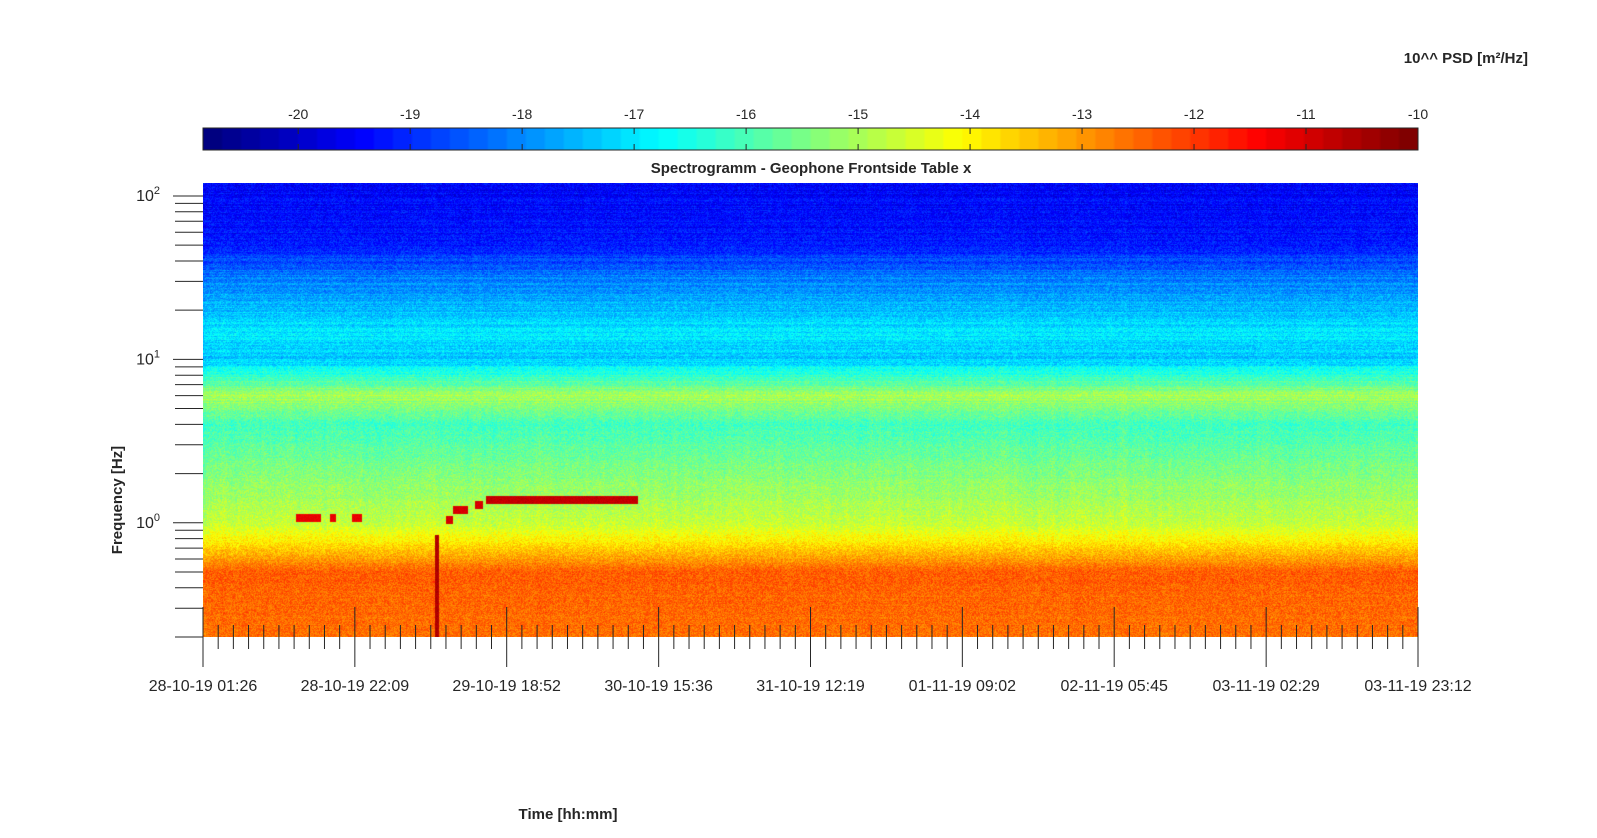 The image size is (1597, 838). Describe the element at coordinates (962, 686) in the screenshot. I see `x-tick-label: 01-11-19 09:02` at that location.